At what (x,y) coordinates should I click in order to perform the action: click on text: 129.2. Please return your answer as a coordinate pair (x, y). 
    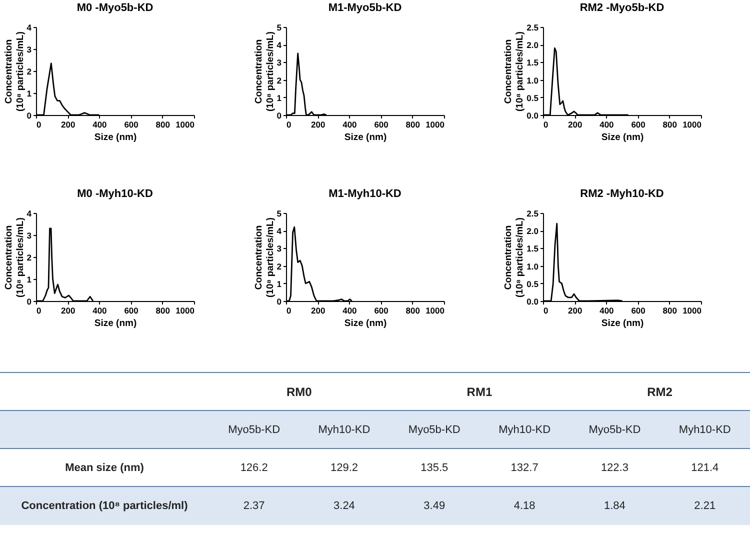
    Looking at the image, I should click on (344, 467).